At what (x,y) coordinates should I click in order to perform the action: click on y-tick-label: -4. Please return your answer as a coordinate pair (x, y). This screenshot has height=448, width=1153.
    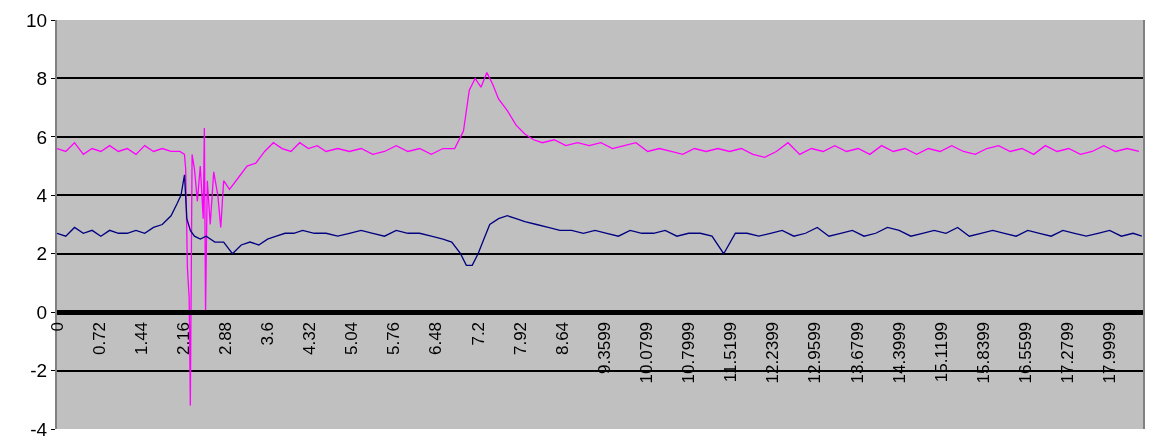
    Looking at the image, I should click on (39, 429).